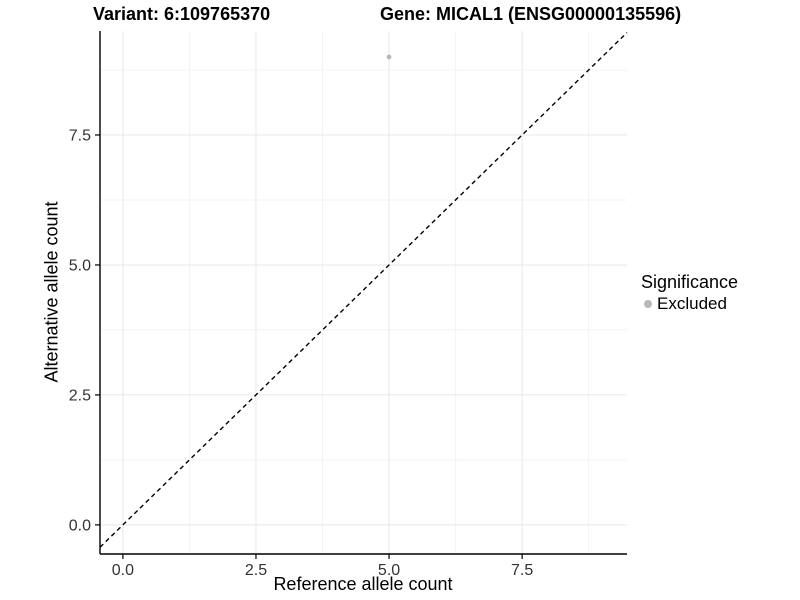  Describe the element at coordinates (51, 292) in the screenshot. I see `y-axis-title: Alternative allele count` at that location.